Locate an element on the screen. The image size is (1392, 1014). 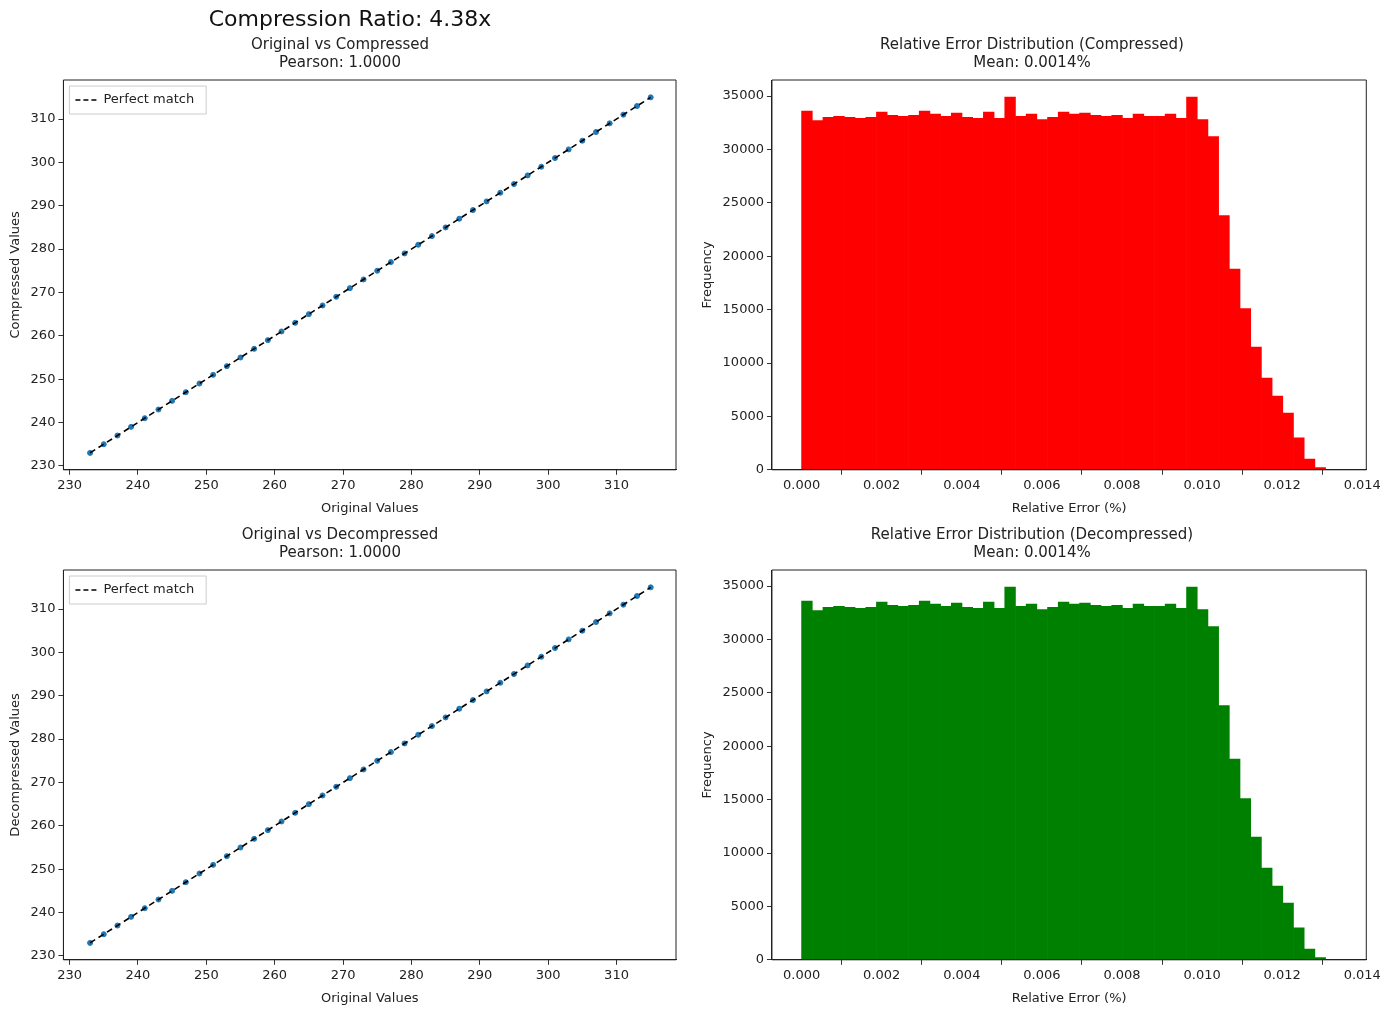
chart-title: Relative Error Distribution (Decompressed) is located at coordinates (1032, 533).